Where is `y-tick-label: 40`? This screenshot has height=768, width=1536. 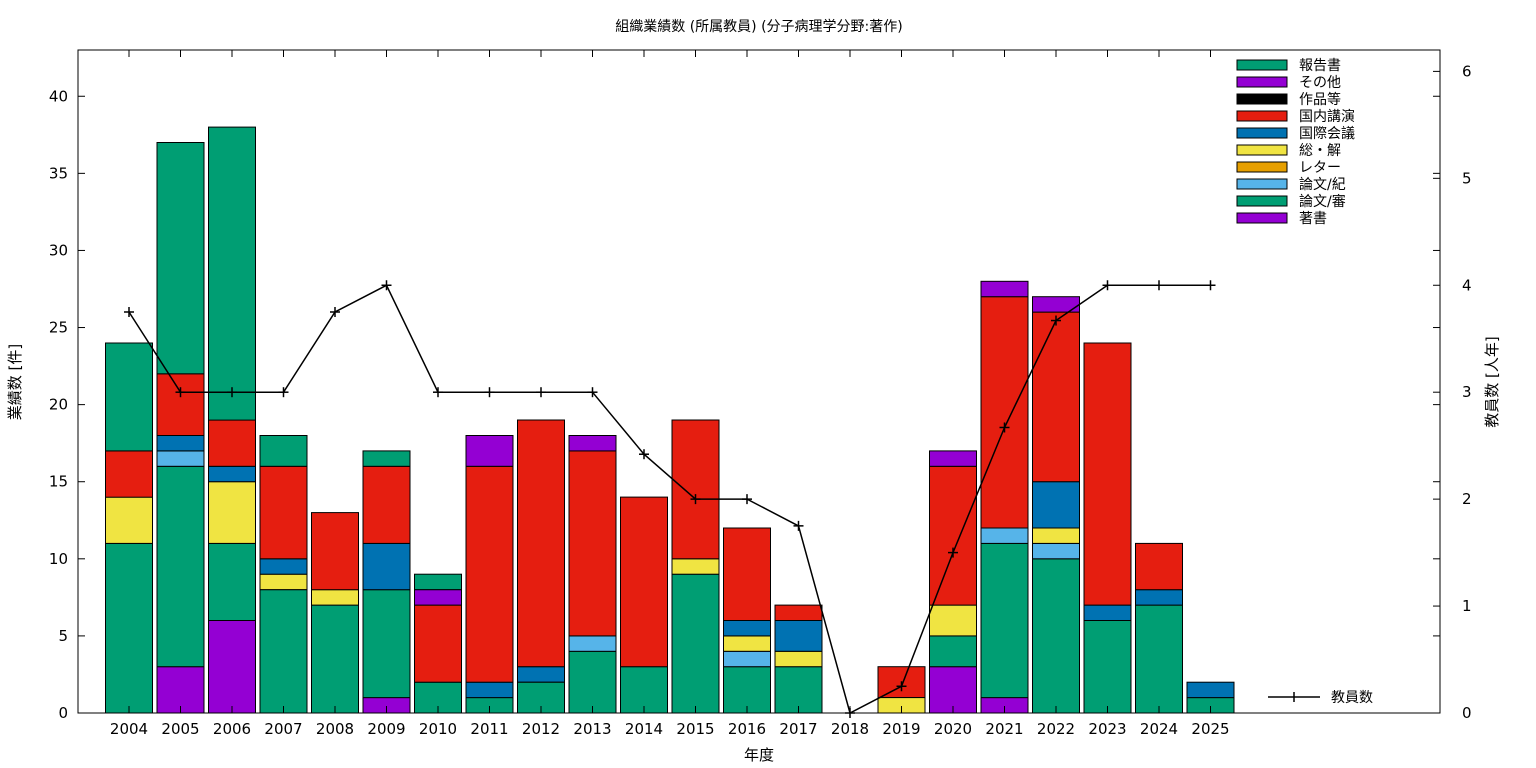 y-tick-label: 40 is located at coordinates (58, 96).